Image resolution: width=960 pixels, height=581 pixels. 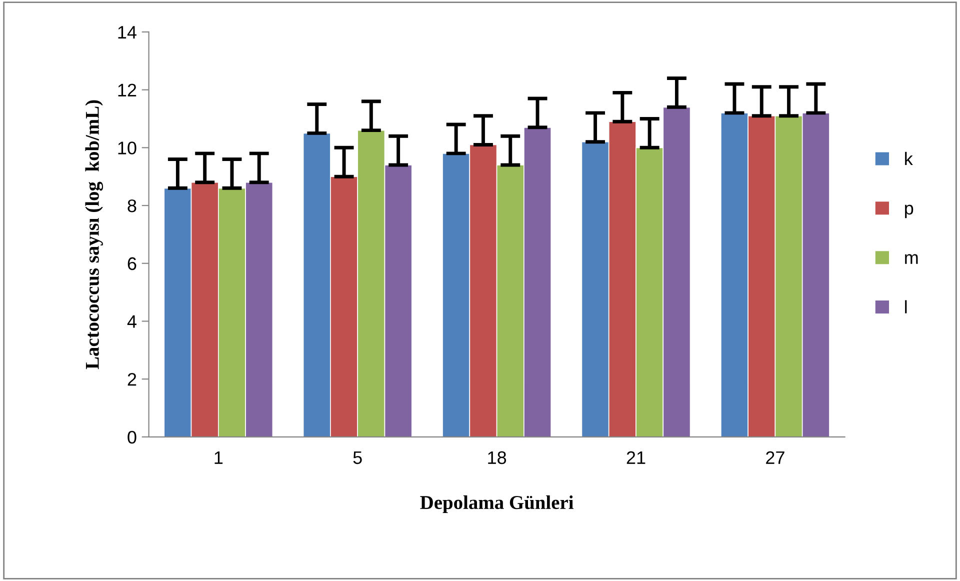 What do you see at coordinates (131, 321) in the screenshot?
I see `y-tick-label: 4` at bounding box center [131, 321].